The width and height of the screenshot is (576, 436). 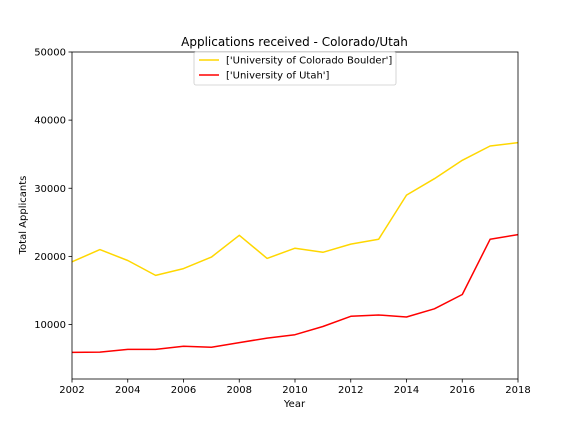 I want to click on y-tick-label: 10000, so click(x=50, y=325).